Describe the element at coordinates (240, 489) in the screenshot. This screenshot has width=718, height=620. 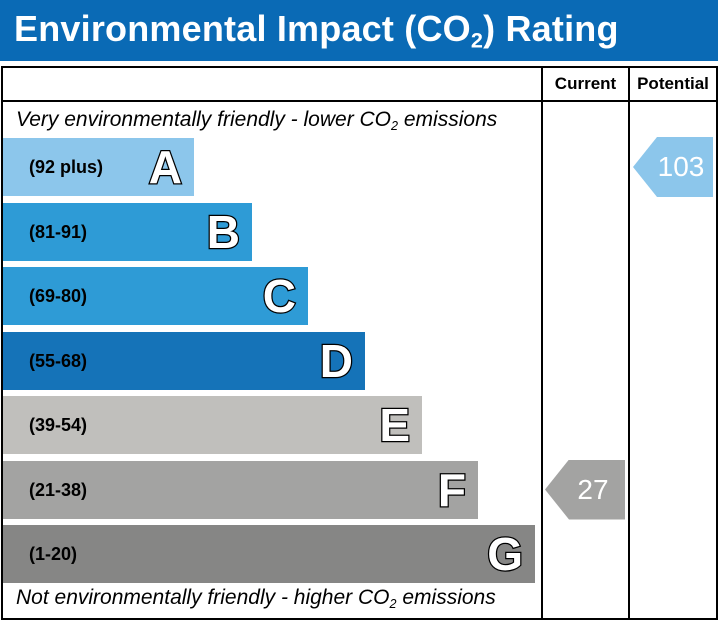
I see `band-f: (21-38) F` at that location.